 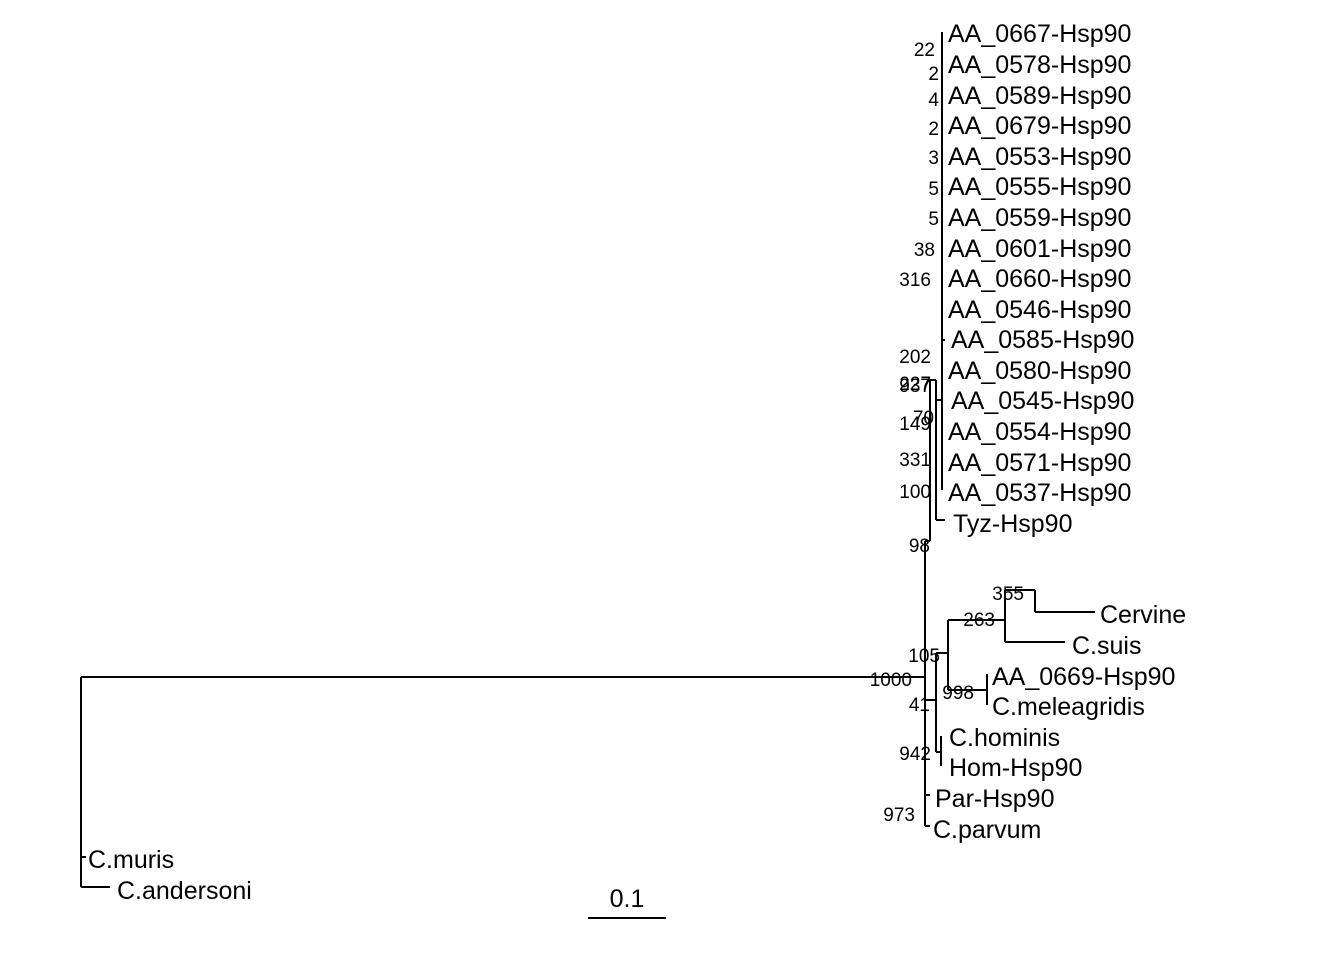 I want to click on bootstrap-value: 316, so click(x=915, y=280).